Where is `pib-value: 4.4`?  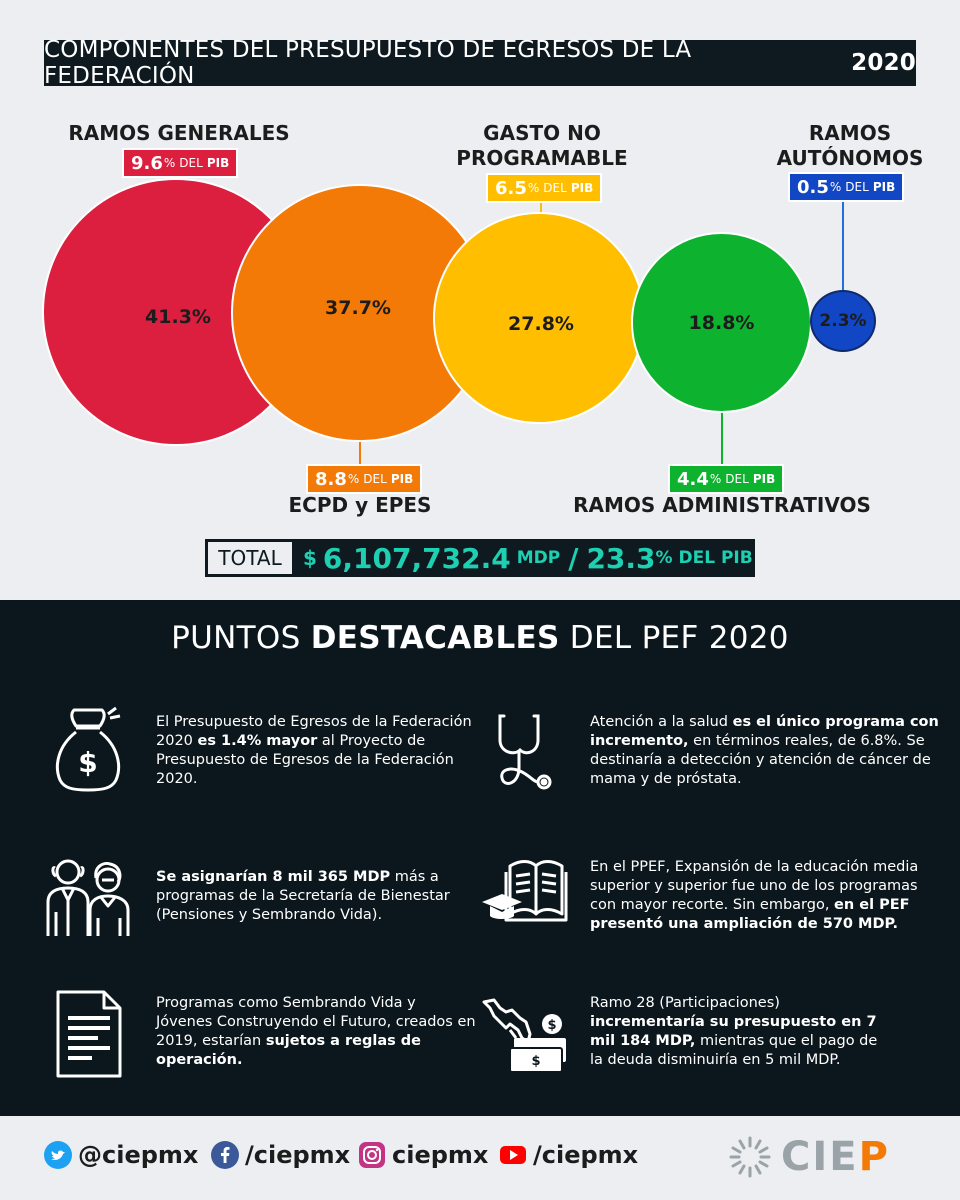 pib-value: 4.4 is located at coordinates (693, 479).